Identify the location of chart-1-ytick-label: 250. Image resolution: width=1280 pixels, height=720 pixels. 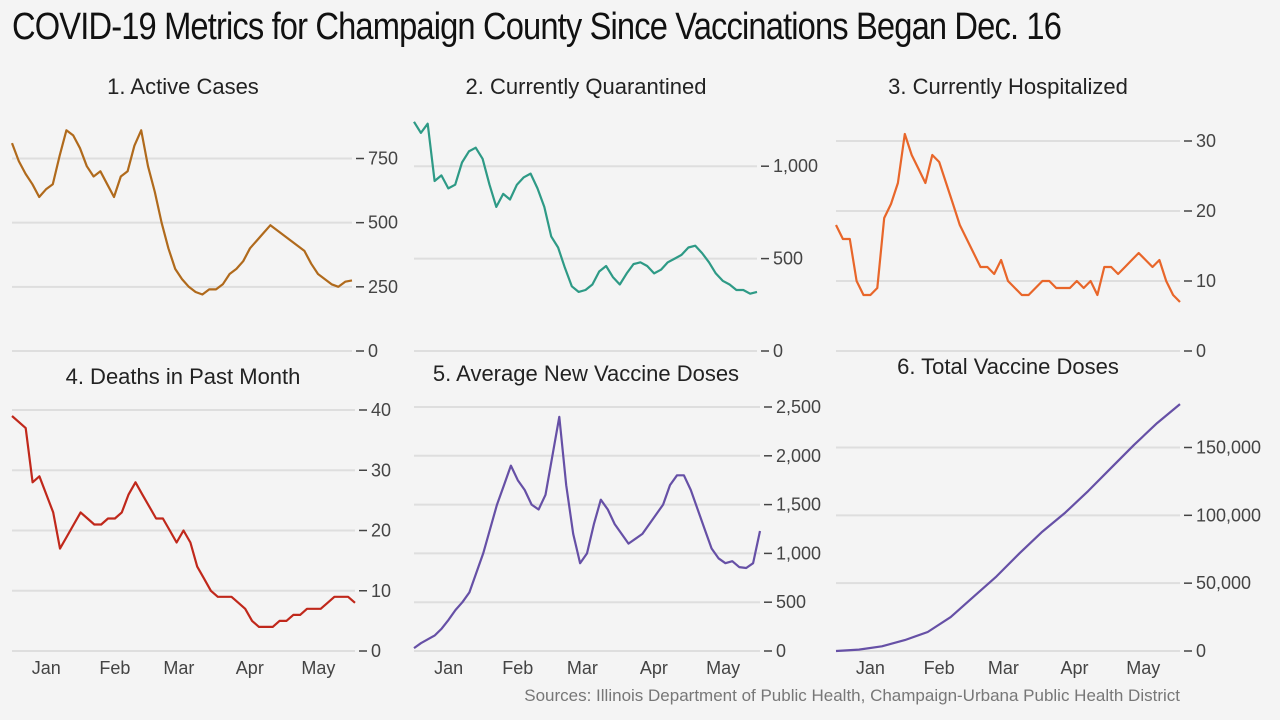
(383, 287).